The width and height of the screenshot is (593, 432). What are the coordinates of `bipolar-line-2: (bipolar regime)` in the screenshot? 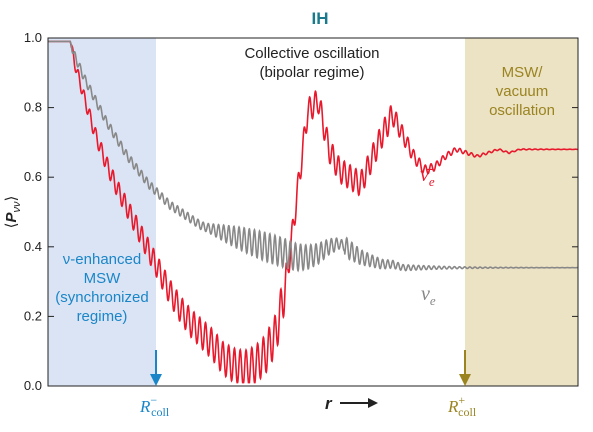 It's located at (311, 72).